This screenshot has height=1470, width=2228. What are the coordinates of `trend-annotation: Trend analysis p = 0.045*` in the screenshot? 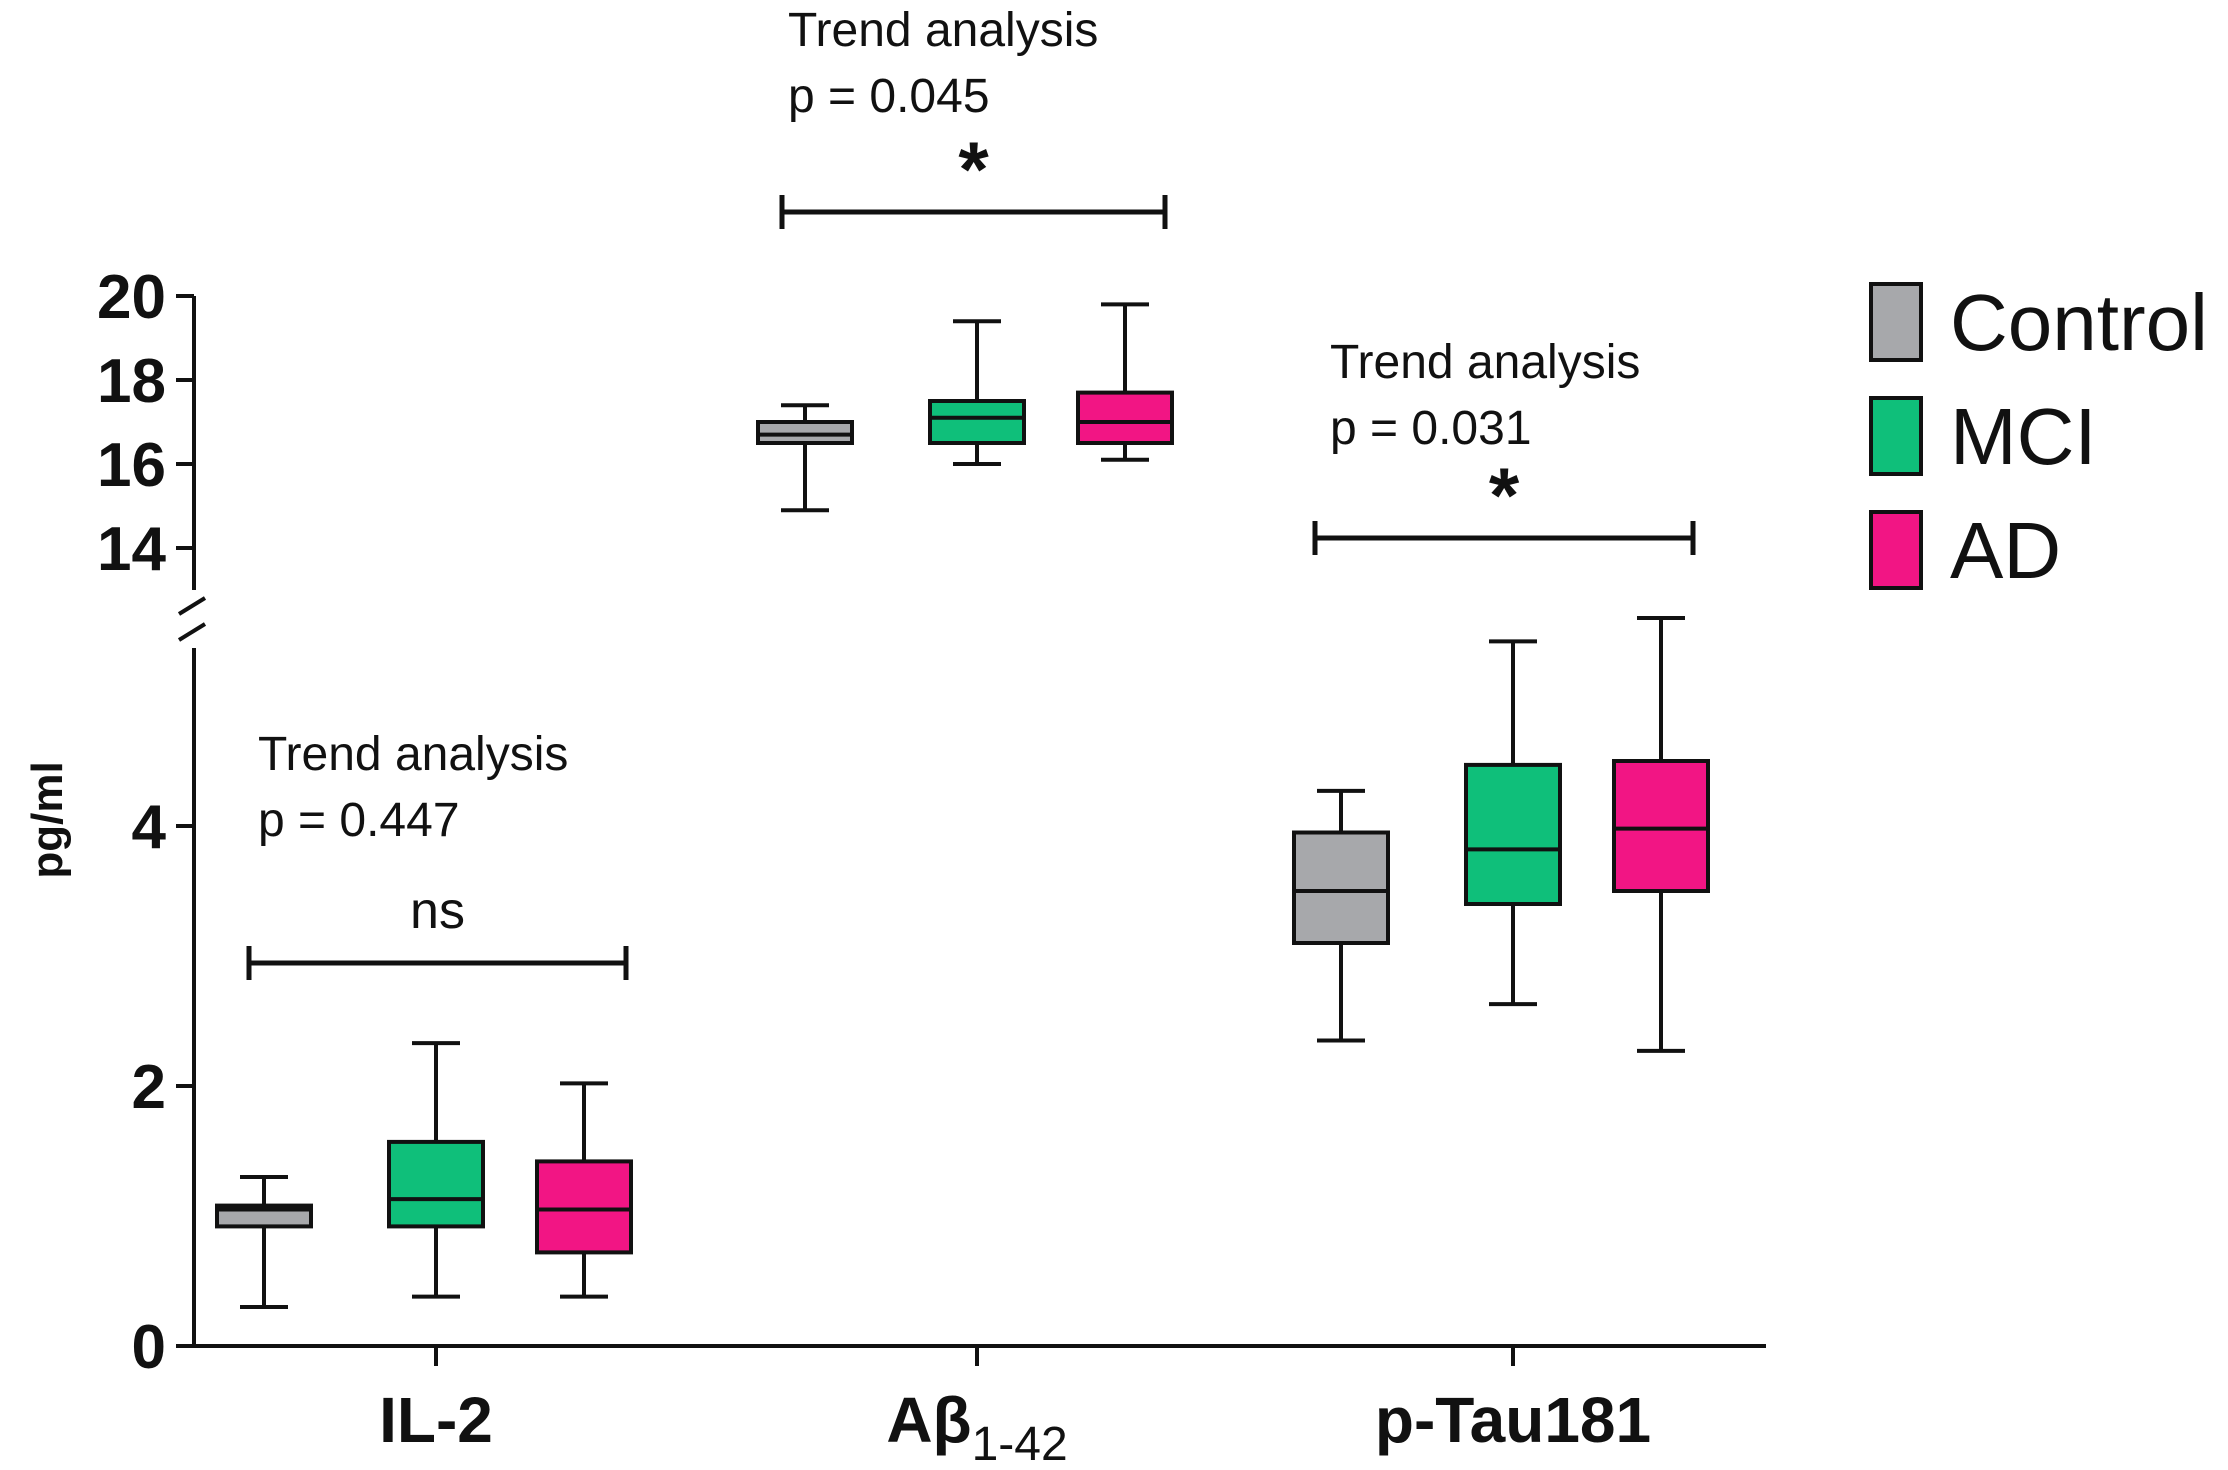 It's located at (973, 116).